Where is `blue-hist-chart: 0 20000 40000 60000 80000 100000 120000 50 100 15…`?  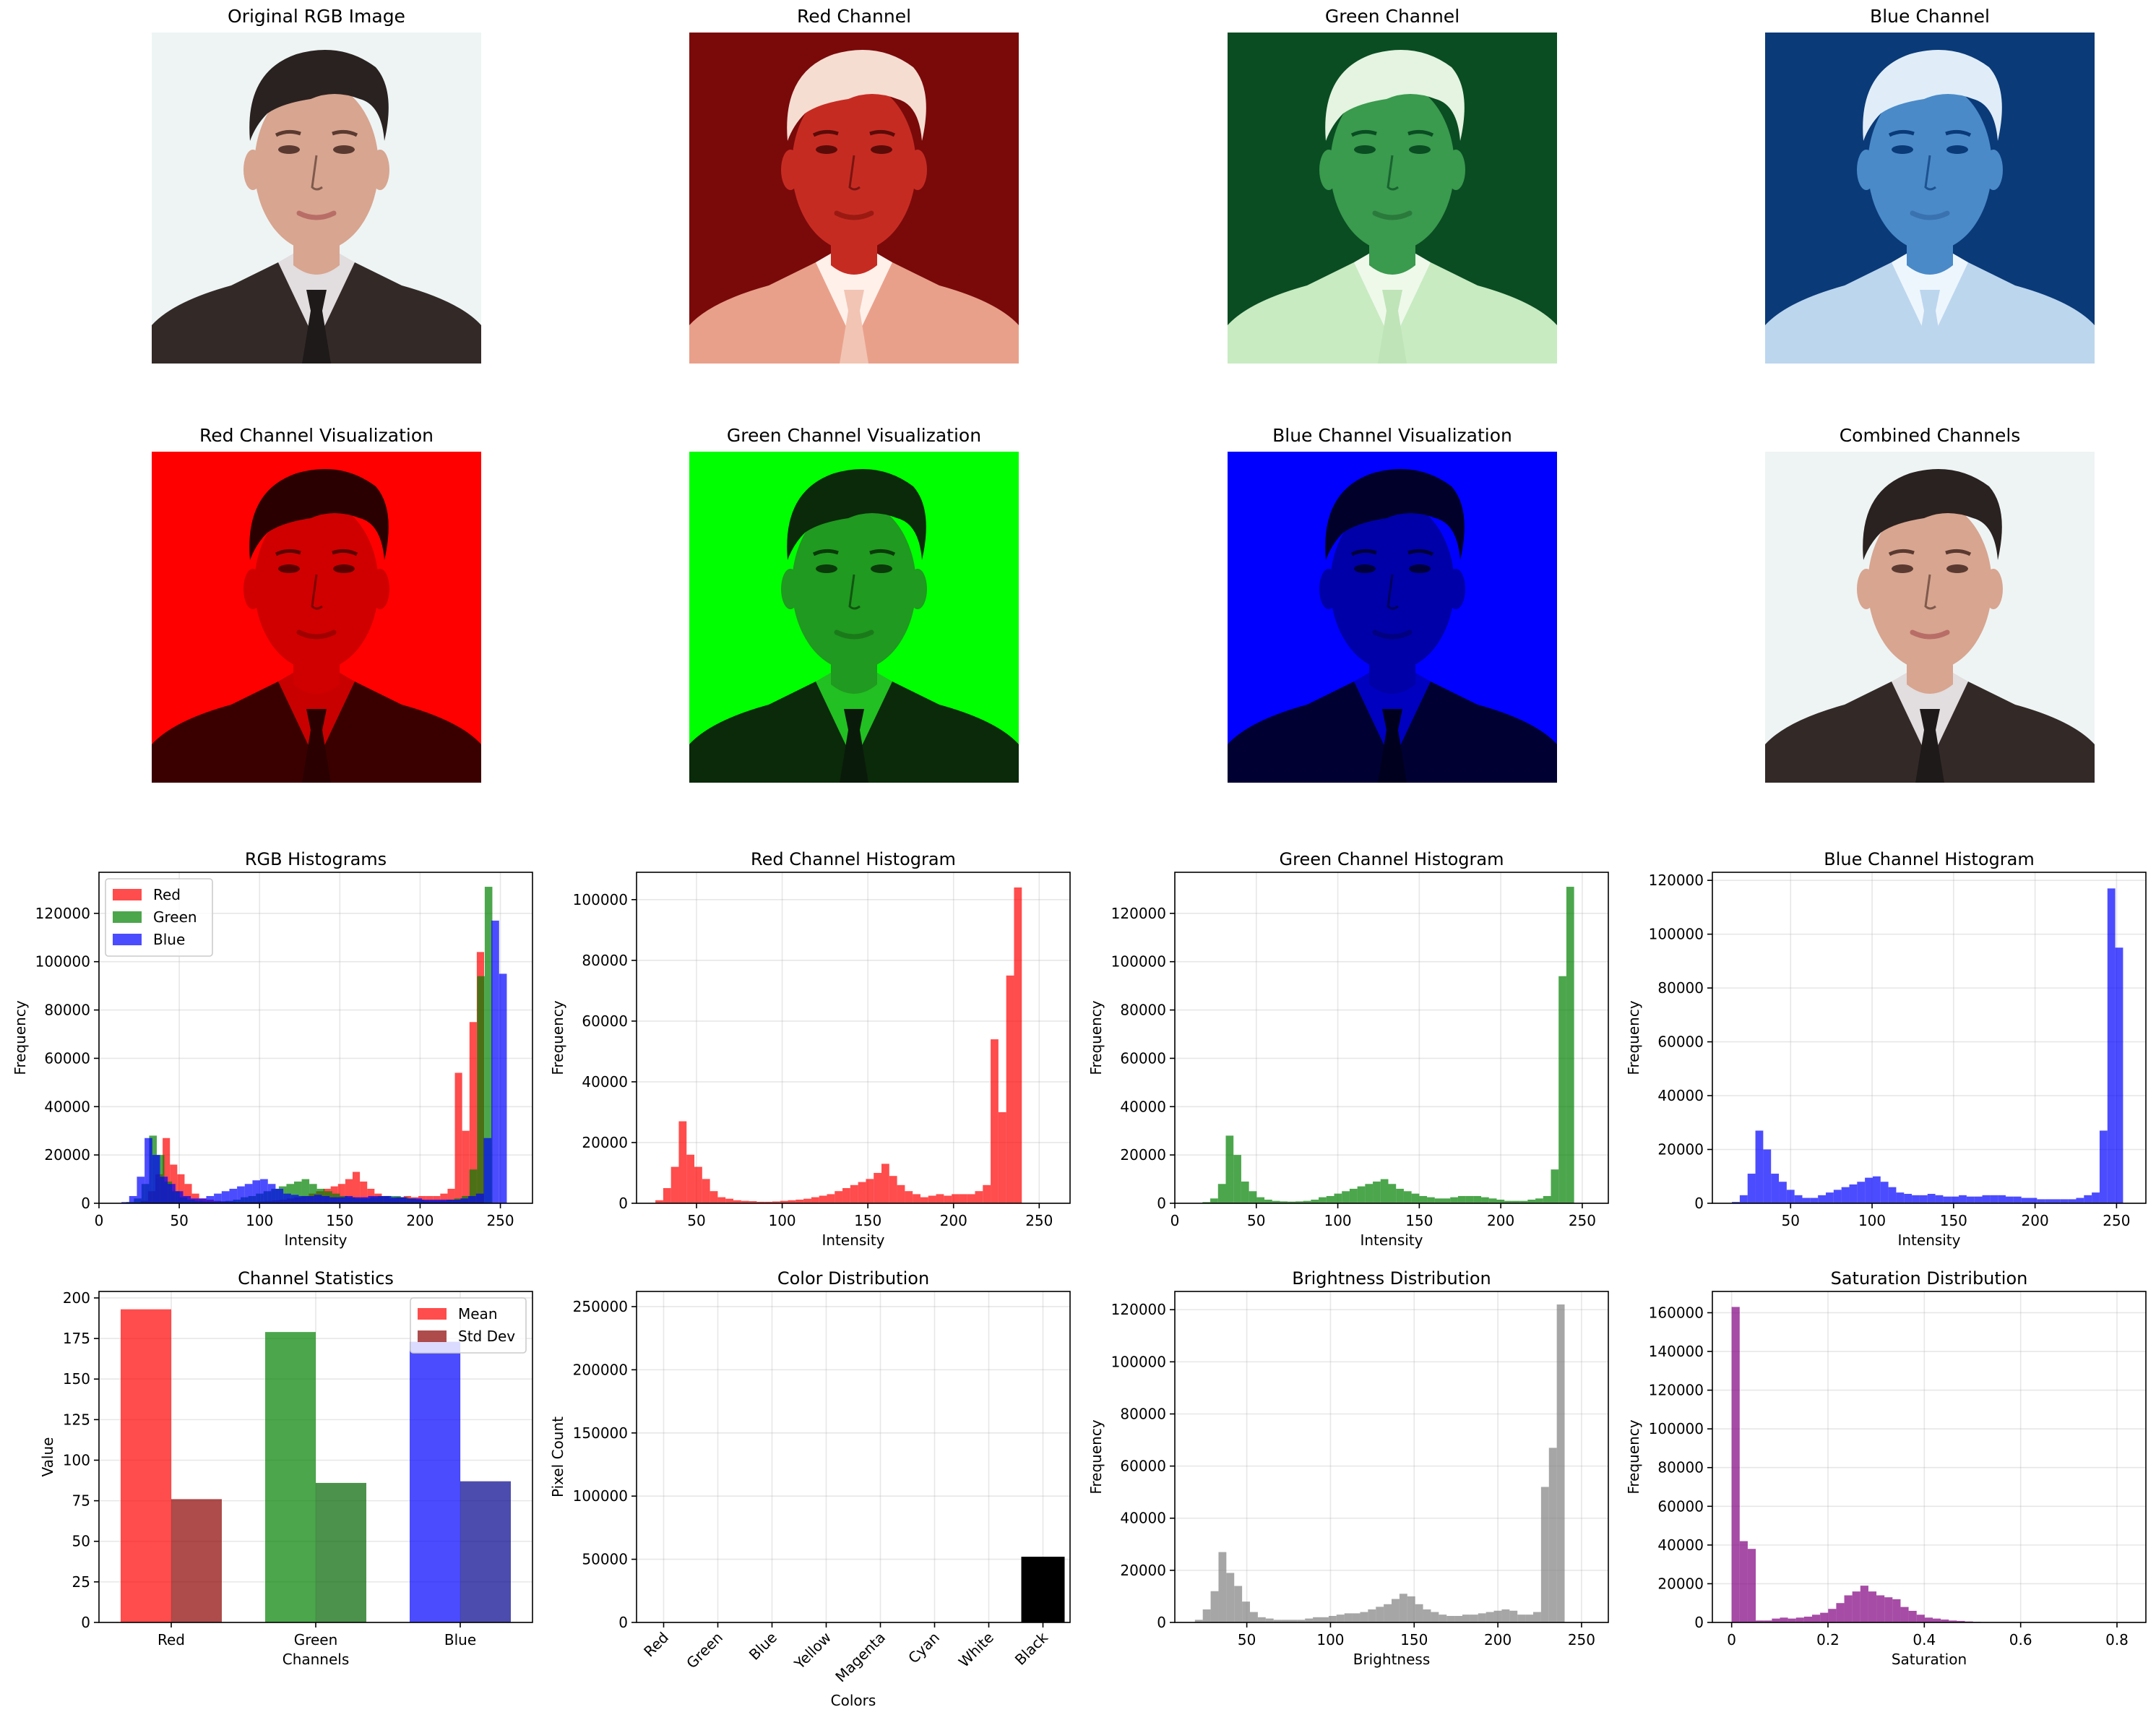 blue-hist-chart: 0 20000 40000 60000 80000 100000 120000 50 100 15… is located at coordinates (1886, 1049).